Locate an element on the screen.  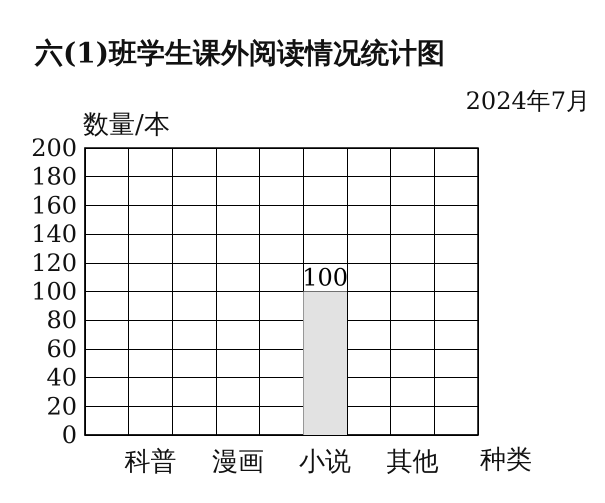
y-tick-label: 100 is located at coordinates (54, 292).